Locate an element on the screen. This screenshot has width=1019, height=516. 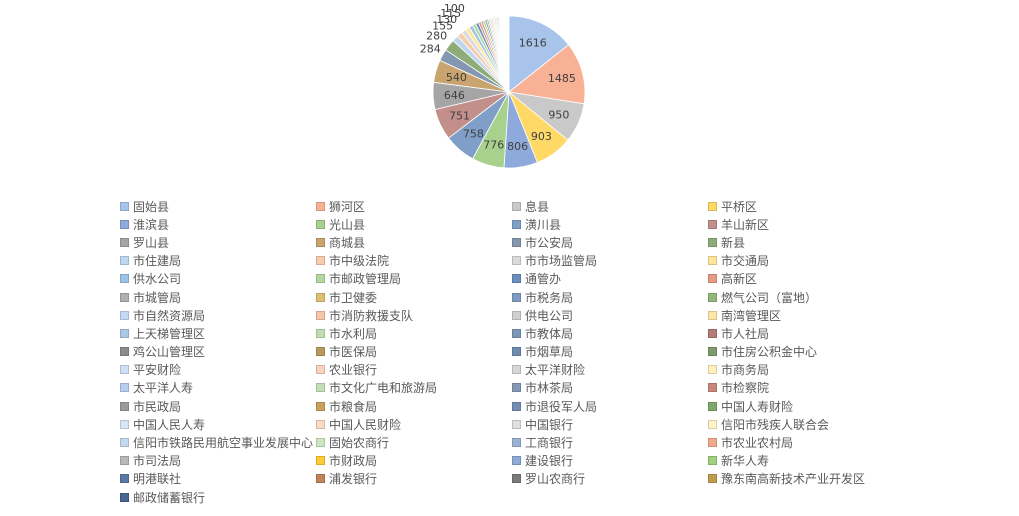
legend-item: 豫东南高新技术产业开发区 is located at coordinates (828, 479).